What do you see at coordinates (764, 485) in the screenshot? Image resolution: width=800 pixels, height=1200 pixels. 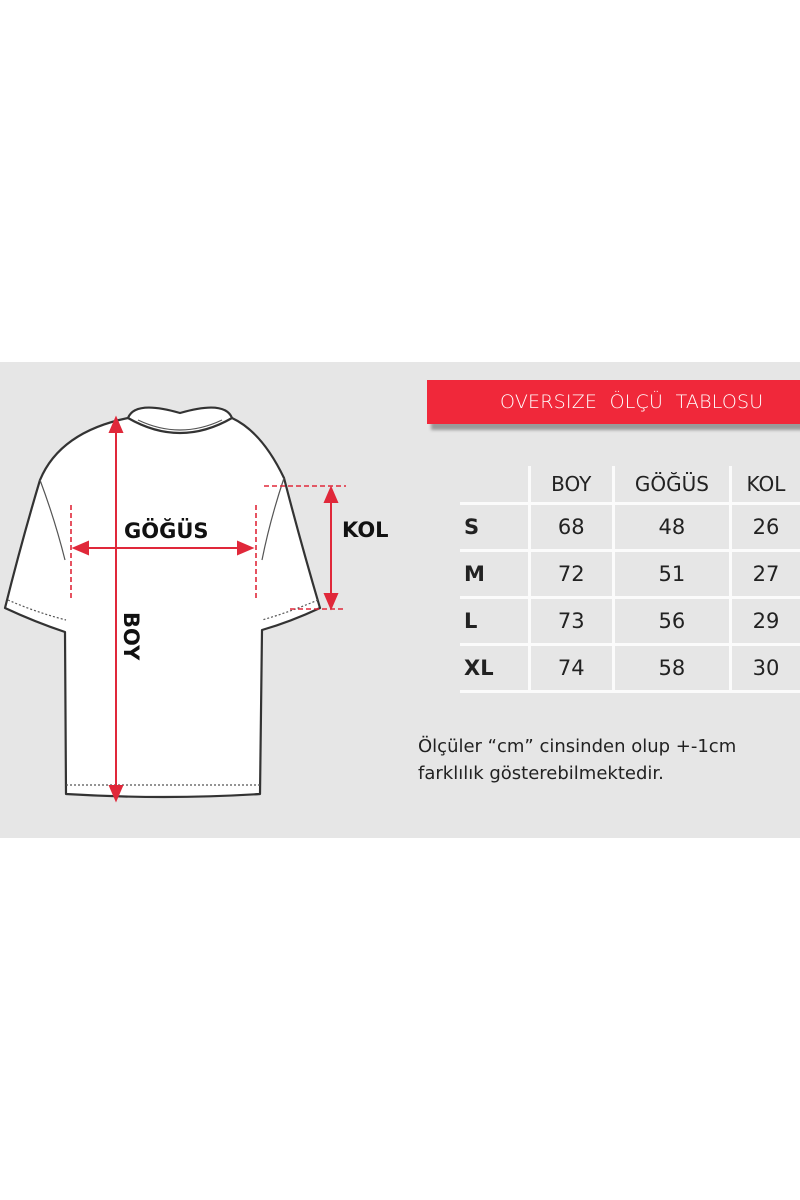 I see `header-cell: KOL` at bounding box center [764, 485].